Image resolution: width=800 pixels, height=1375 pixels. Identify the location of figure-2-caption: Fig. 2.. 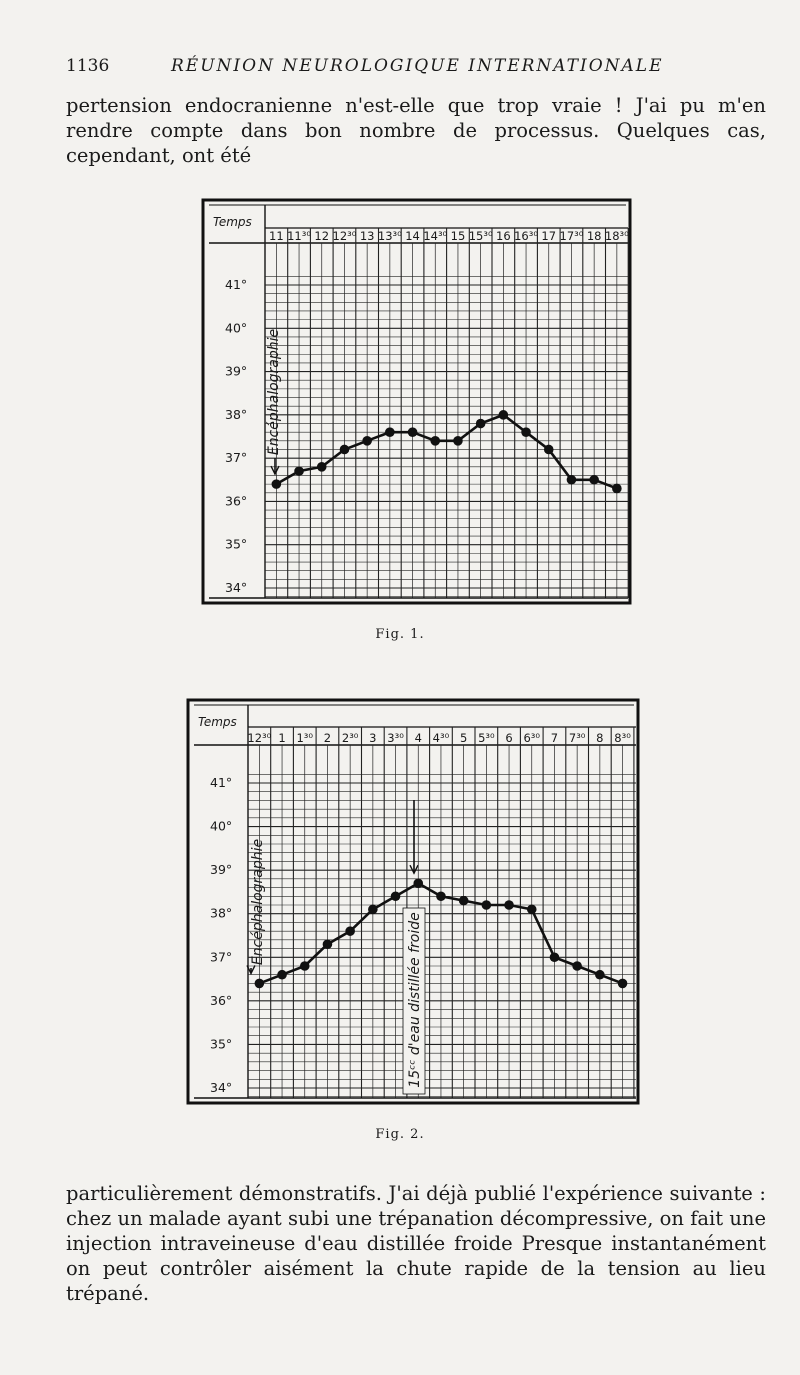
(400, 1134).